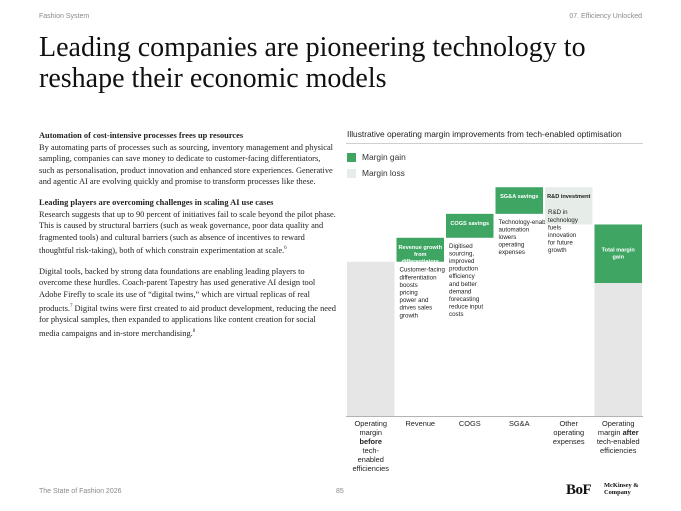  I want to click on mckinsey-logo: McKinsey & Company, so click(621, 489).